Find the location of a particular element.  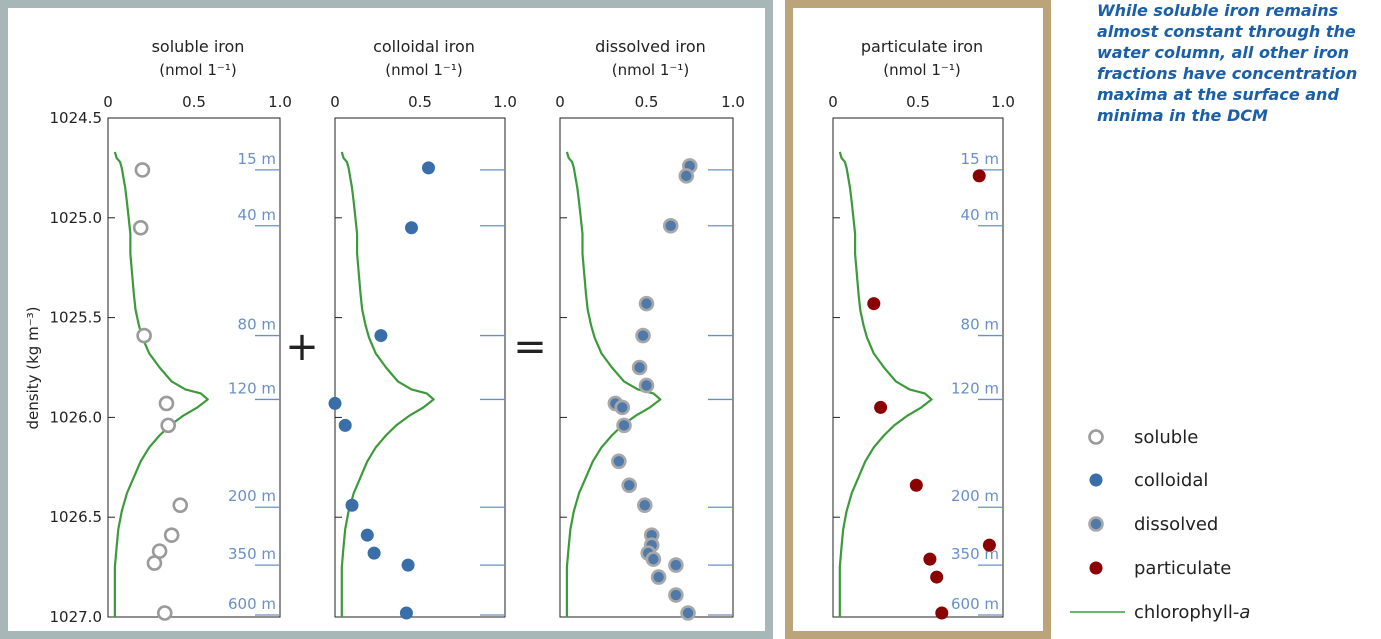

legend-label: particulate is located at coordinates (1182, 568).